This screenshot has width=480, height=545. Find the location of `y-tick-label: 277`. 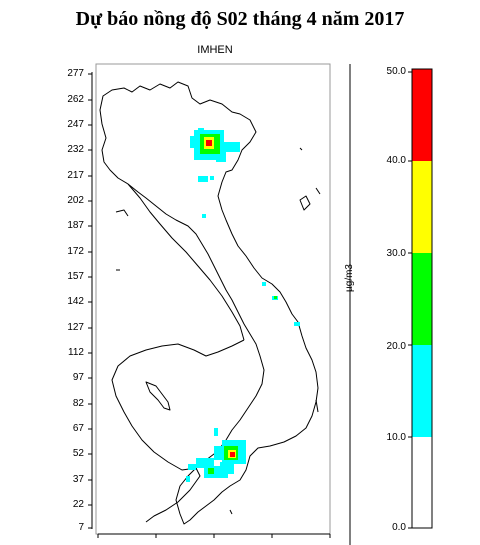

y-tick-label: 277 is located at coordinates (75, 73).